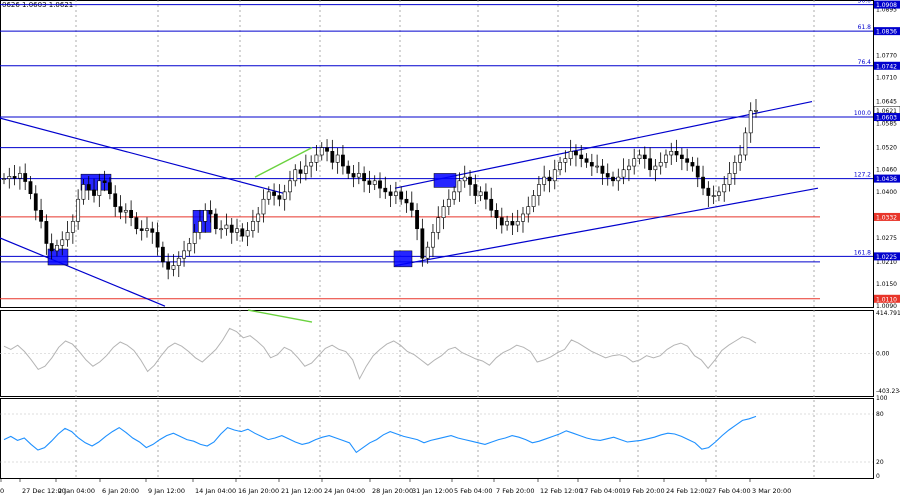 The image size is (900, 500). I want to click on price-tick-11: 1.0150, so click(886, 284).